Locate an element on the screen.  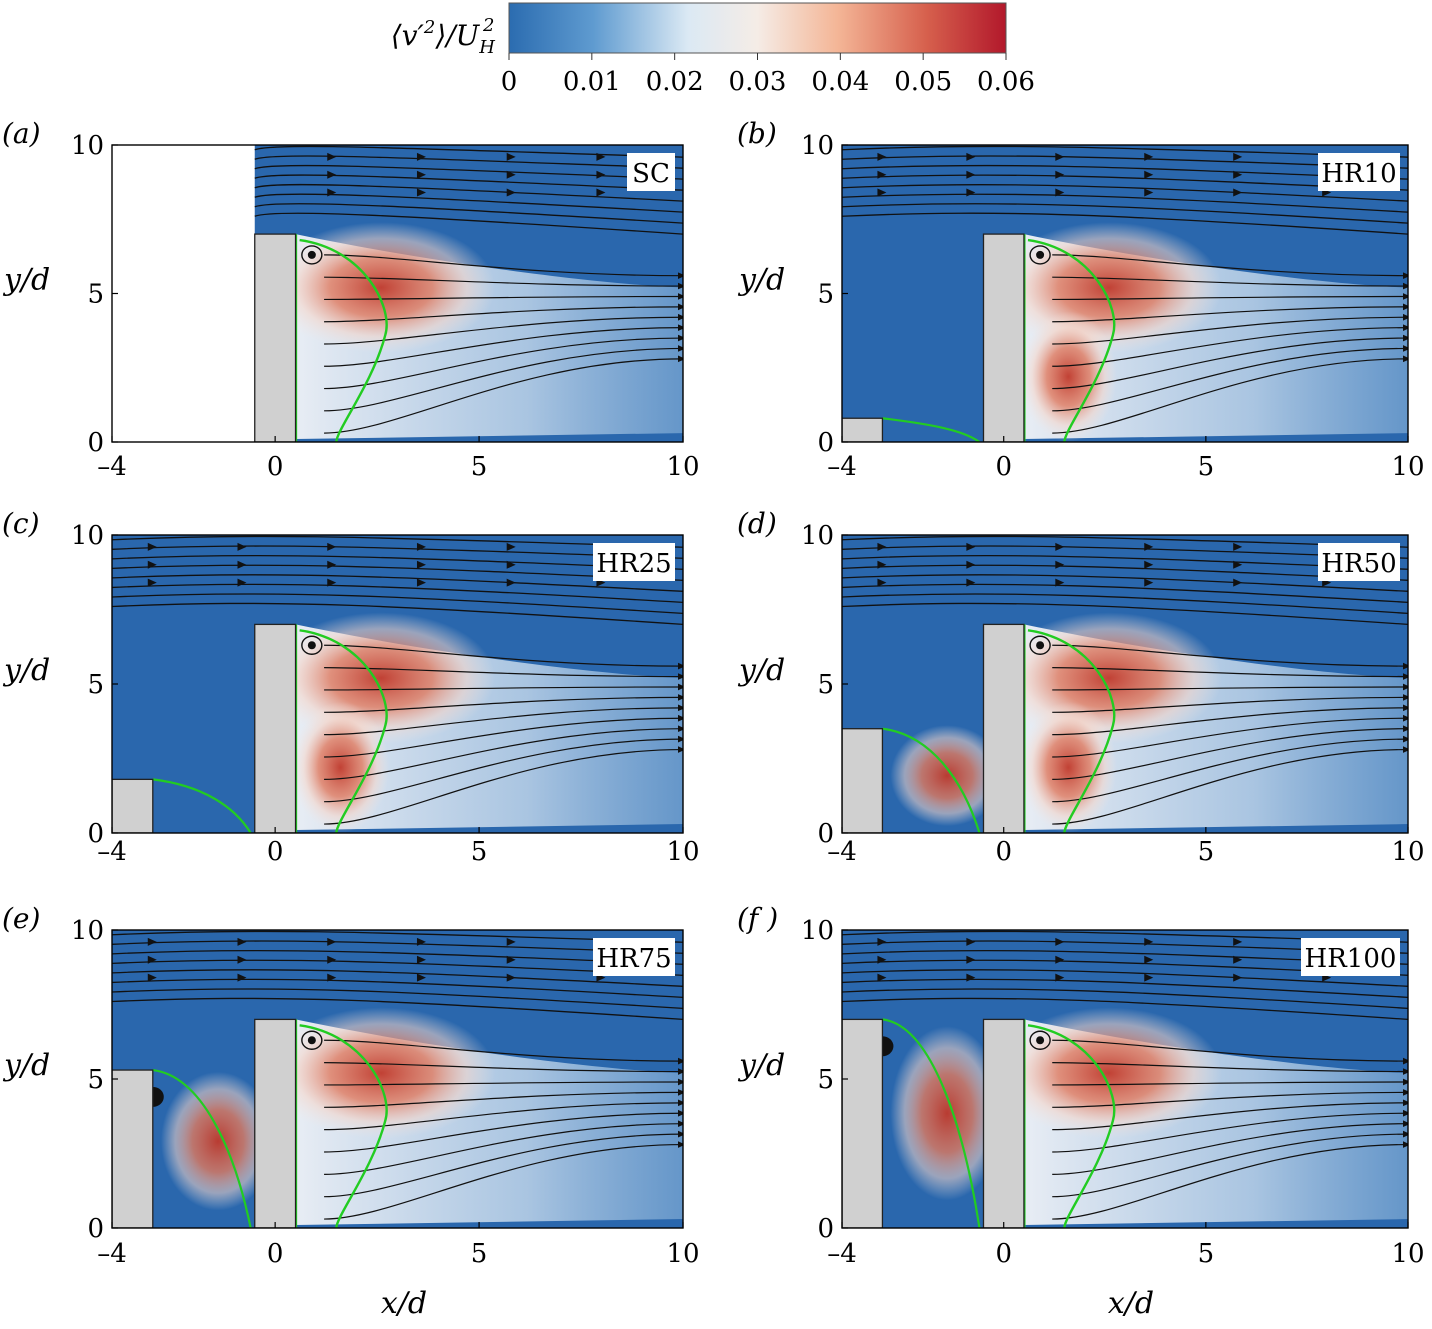
panel-letter: (d) is located at coordinates (757, 523).